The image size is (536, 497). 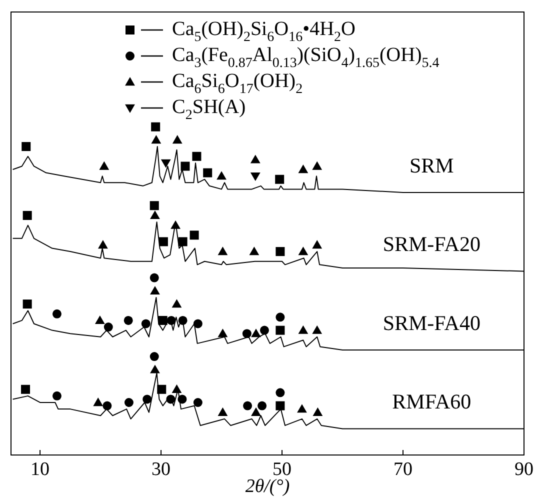 What do you see at coordinates (524, 469) in the screenshot?
I see `x-tick-label: 90` at bounding box center [524, 469].